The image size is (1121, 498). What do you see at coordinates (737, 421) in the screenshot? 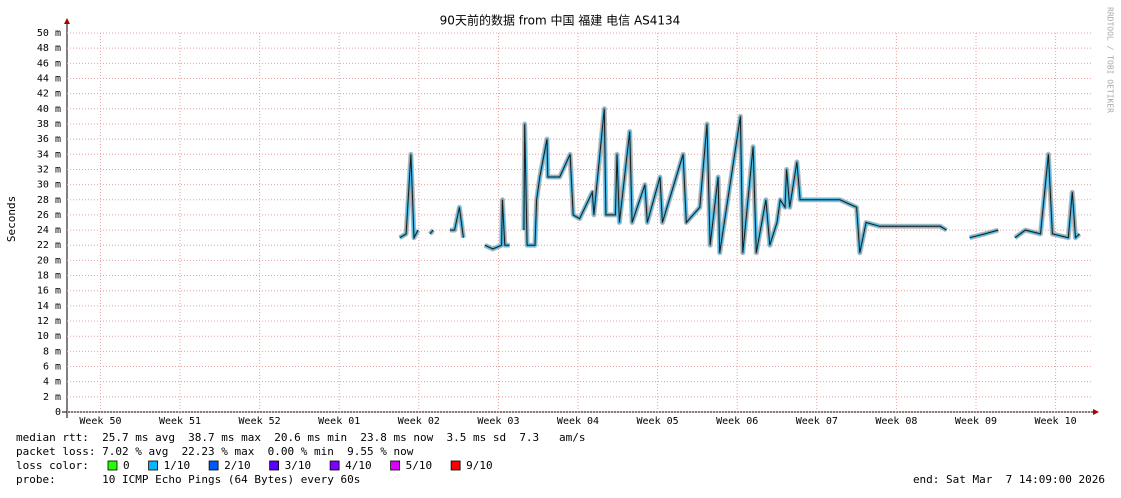
I see `x-tick-label: Week 06` at bounding box center [737, 421].